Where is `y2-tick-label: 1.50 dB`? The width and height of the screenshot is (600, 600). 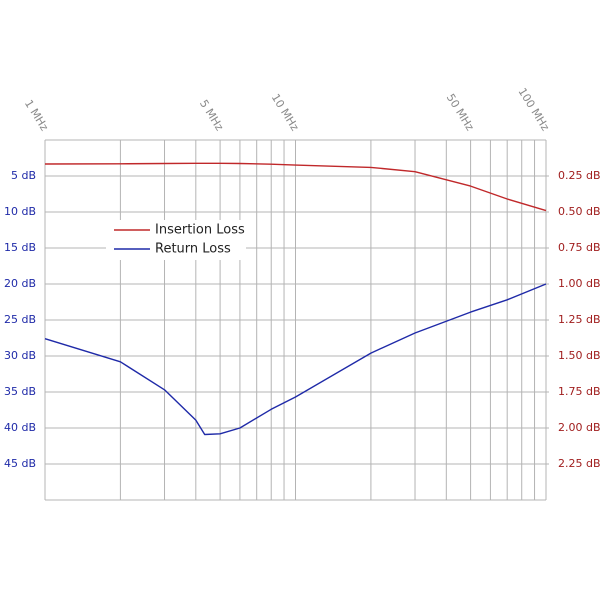 y2-tick-label: 1.50 dB is located at coordinates (579, 355).